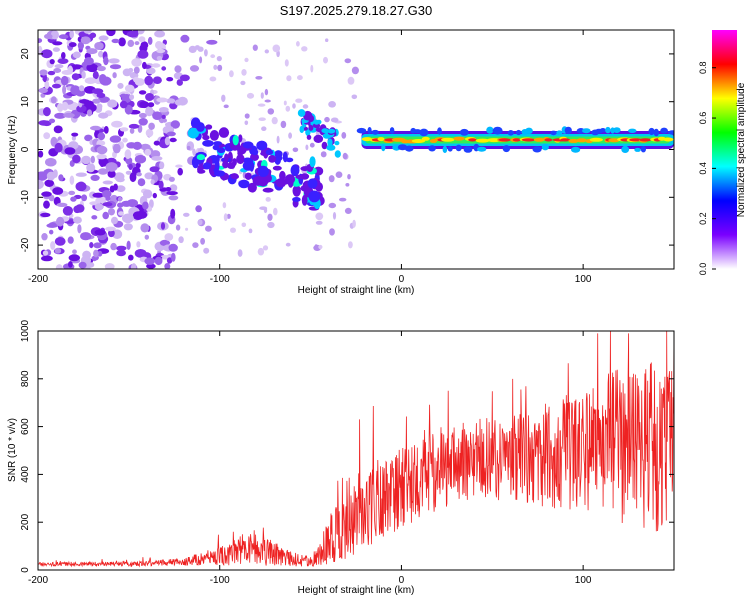  Describe the element at coordinates (25, 521) in the screenshot. I see `y-tick-label: 200` at that location.